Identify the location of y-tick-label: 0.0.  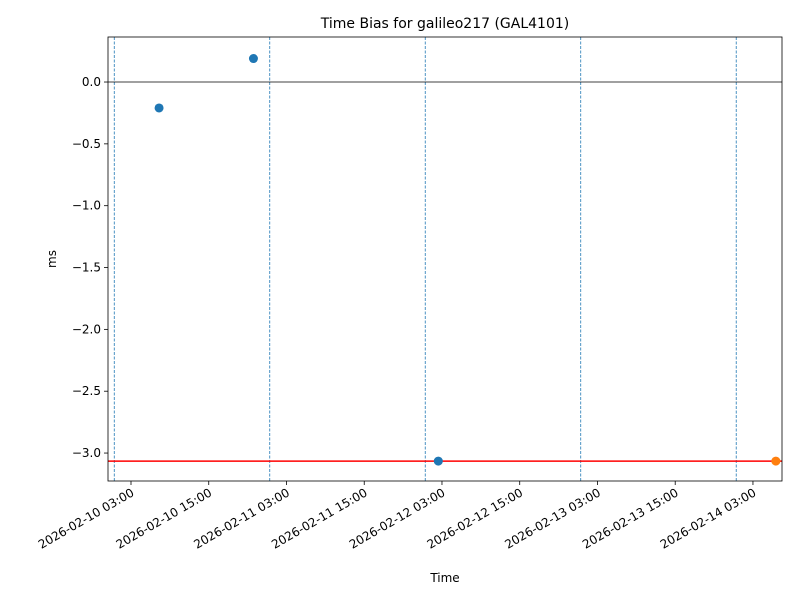
(91, 82).